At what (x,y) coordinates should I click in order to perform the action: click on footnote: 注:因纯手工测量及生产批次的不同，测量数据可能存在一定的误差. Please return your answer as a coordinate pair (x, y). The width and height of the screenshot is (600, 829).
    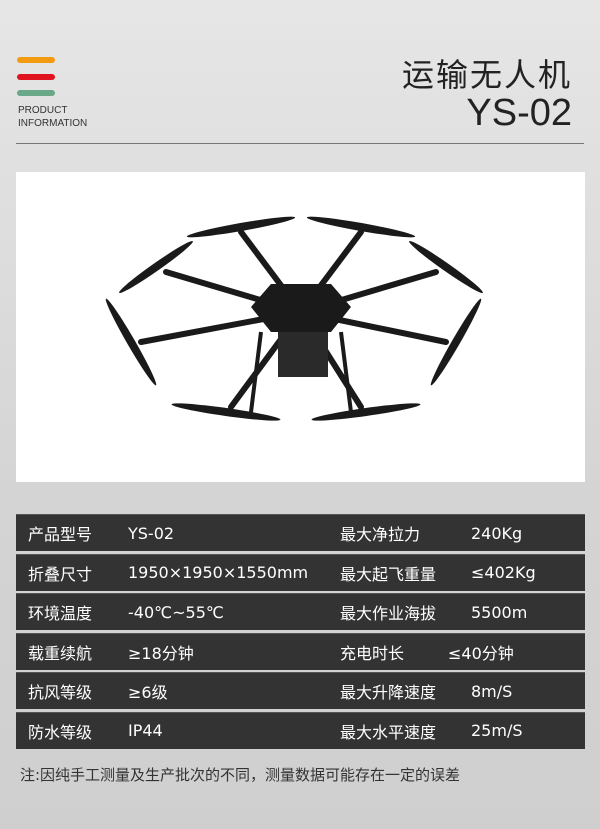
    Looking at the image, I should click on (240, 775).